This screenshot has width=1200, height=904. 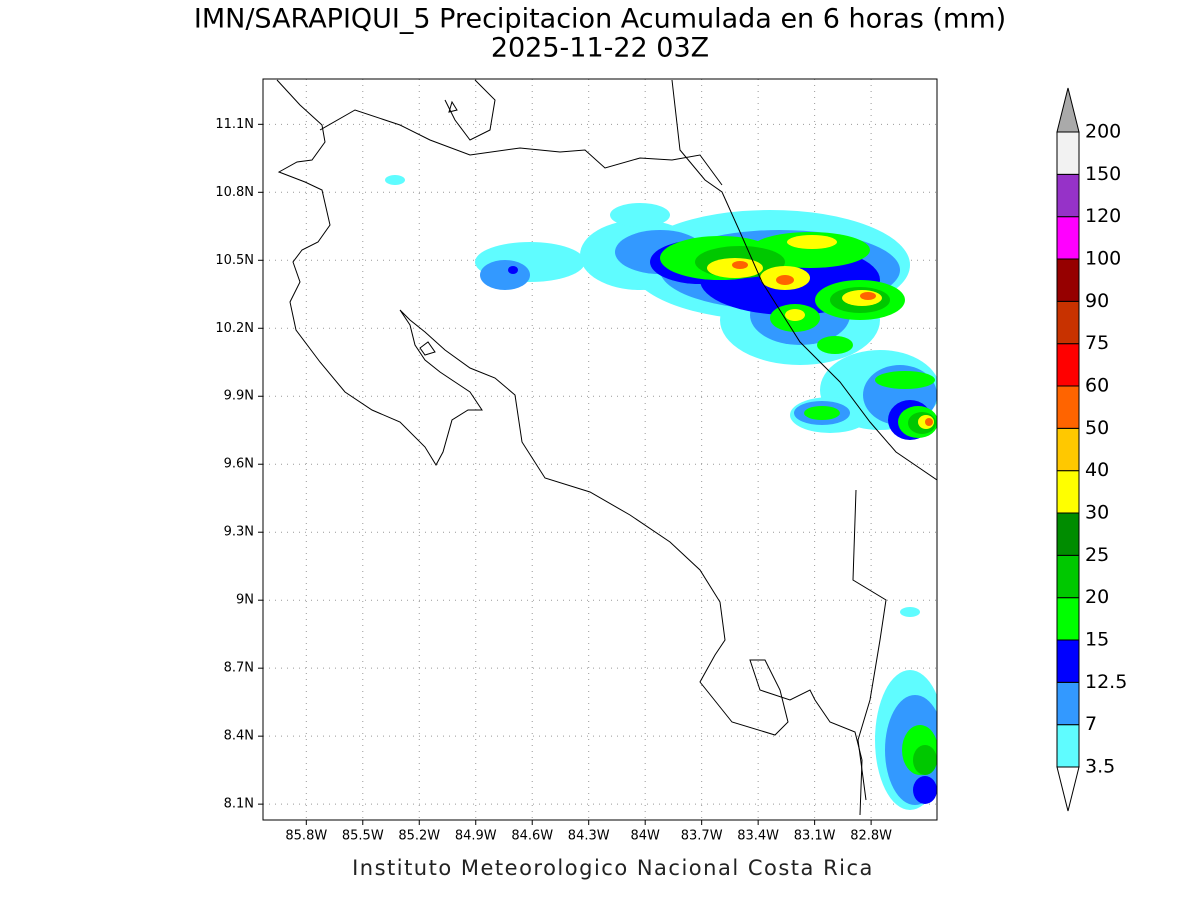 I want to click on colorbar-label: 90, so click(x=1097, y=301).